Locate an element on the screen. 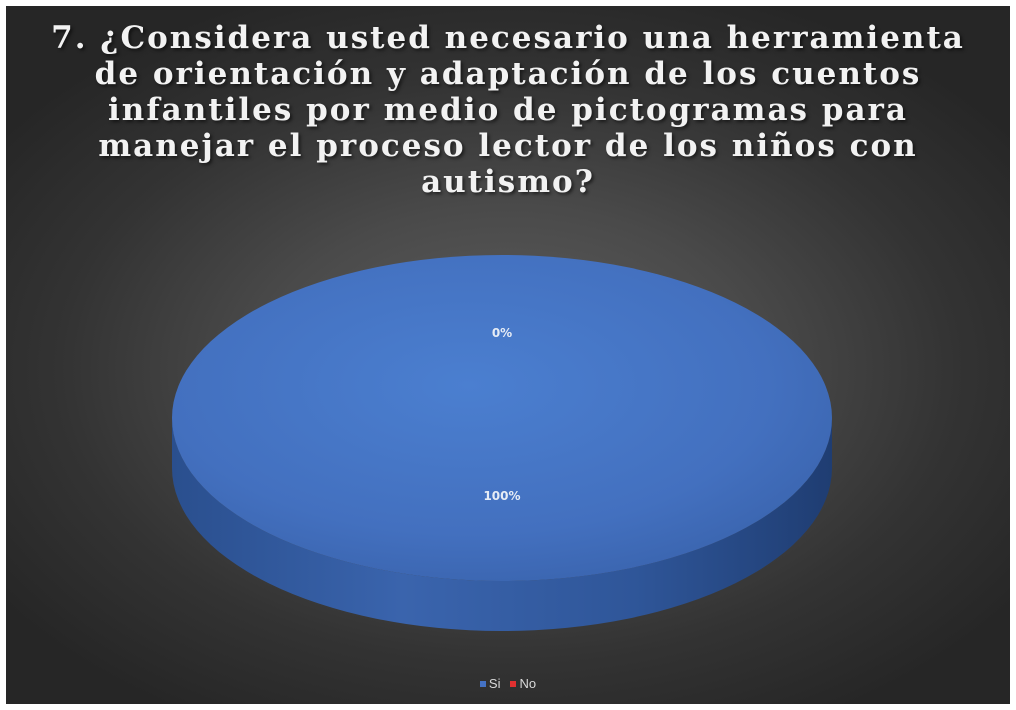 This screenshot has height=710, width=1016. legend-label-si: Si is located at coordinates (494, 683).